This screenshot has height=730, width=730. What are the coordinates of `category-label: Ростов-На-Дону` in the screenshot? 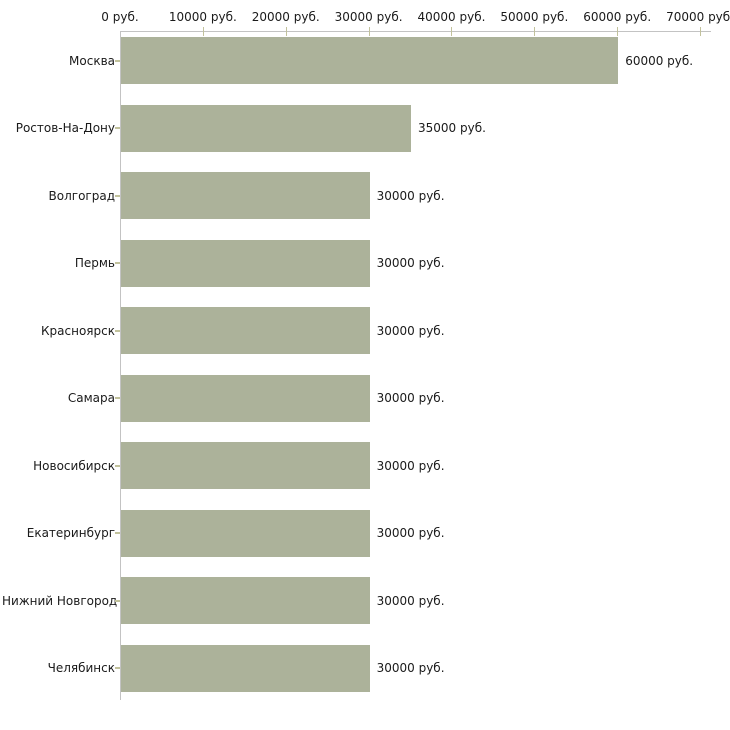 It's located at (65, 128).